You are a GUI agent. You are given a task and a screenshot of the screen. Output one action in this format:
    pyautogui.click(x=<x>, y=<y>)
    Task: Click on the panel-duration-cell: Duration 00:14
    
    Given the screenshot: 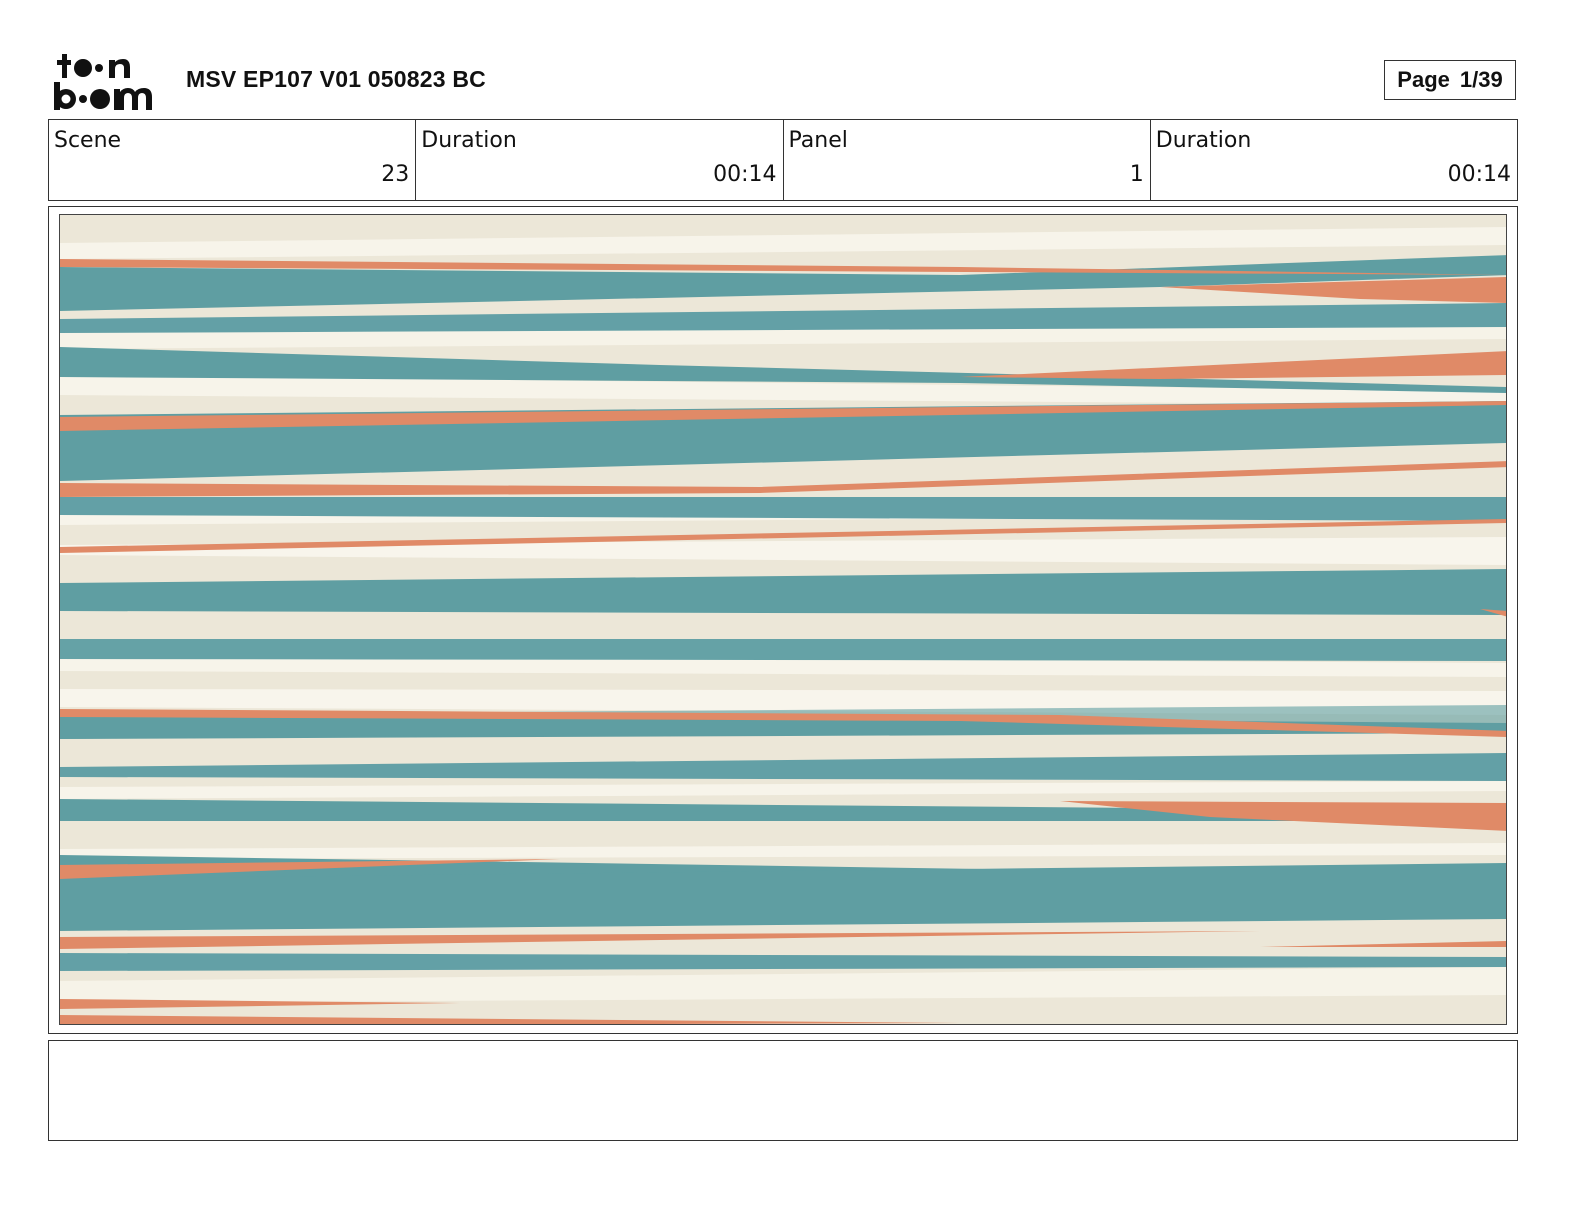 What is the action you would take?
    pyautogui.click(x=1334, y=160)
    